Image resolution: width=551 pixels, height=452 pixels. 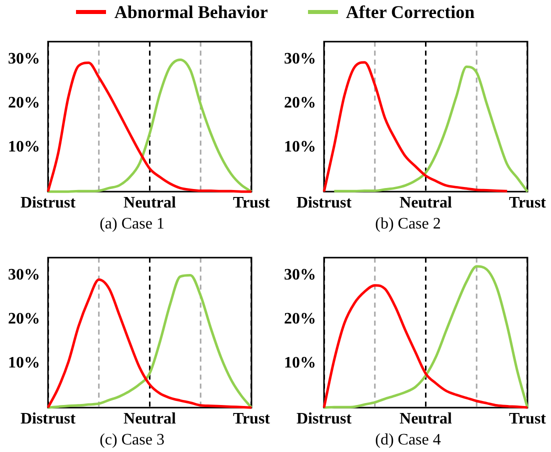 What do you see at coordinates (132, 224) in the screenshot?
I see `text: (a) Case 1` at bounding box center [132, 224].